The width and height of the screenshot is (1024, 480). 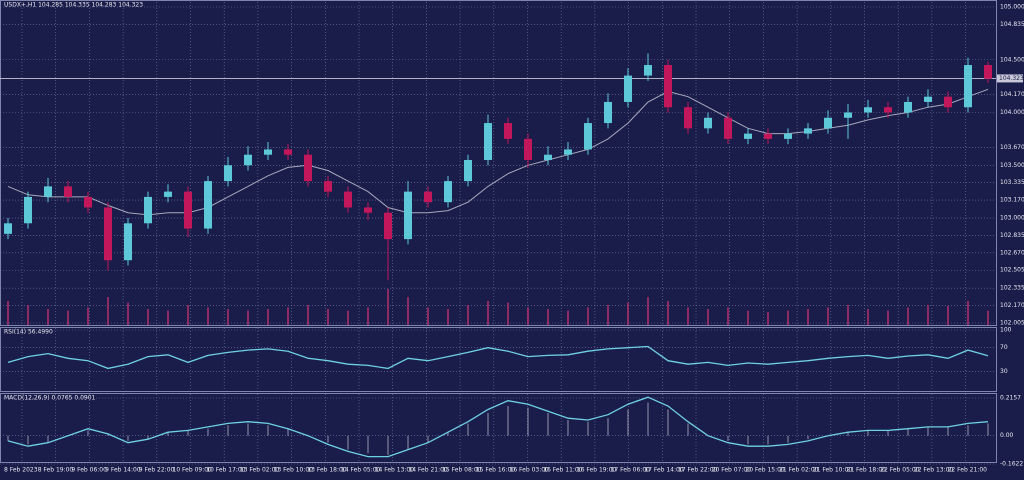 What do you see at coordinates (395, 470) in the screenshot?
I see `x-tick-label: 14 Feb 13:00` at bounding box center [395, 470].